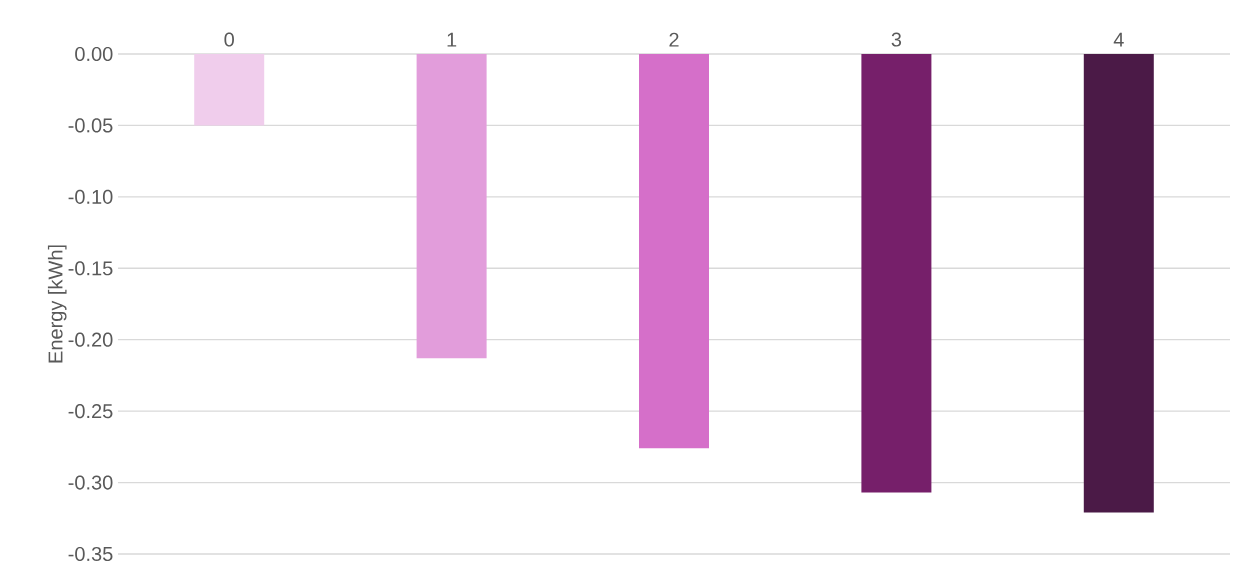  What do you see at coordinates (1118, 39) in the screenshot?
I see `x-tick-label: 4` at bounding box center [1118, 39].